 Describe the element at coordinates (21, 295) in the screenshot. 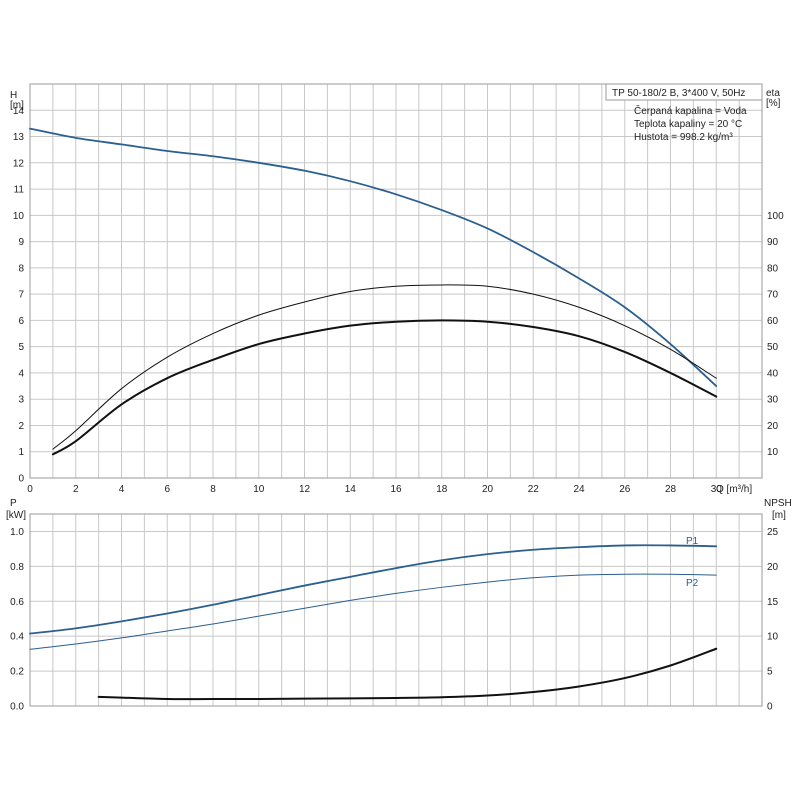

I see `left-tick-label: 7` at that location.